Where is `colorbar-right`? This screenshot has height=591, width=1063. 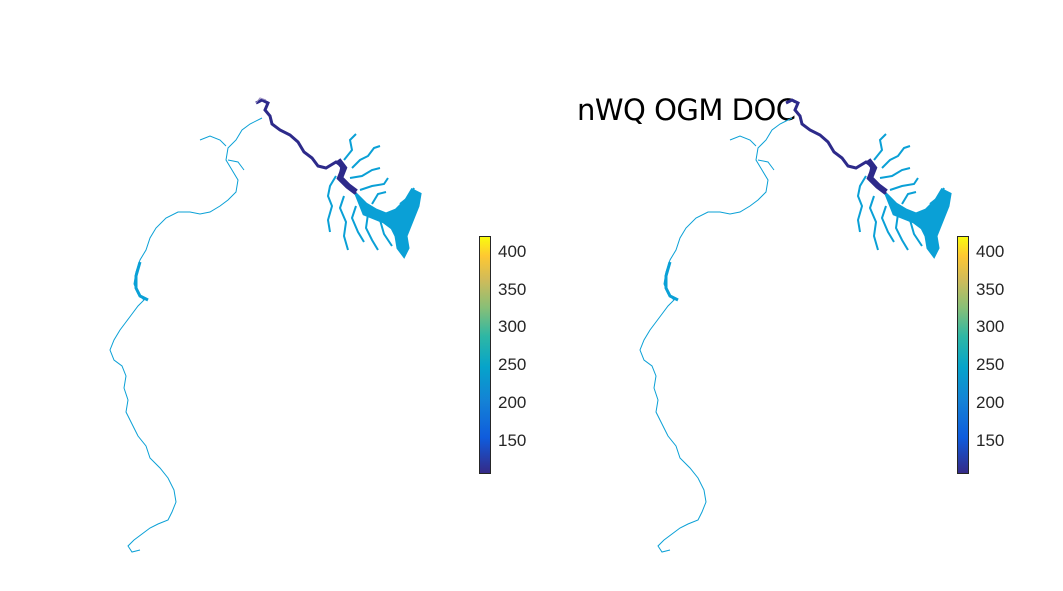
colorbar-right is located at coordinates (963, 355).